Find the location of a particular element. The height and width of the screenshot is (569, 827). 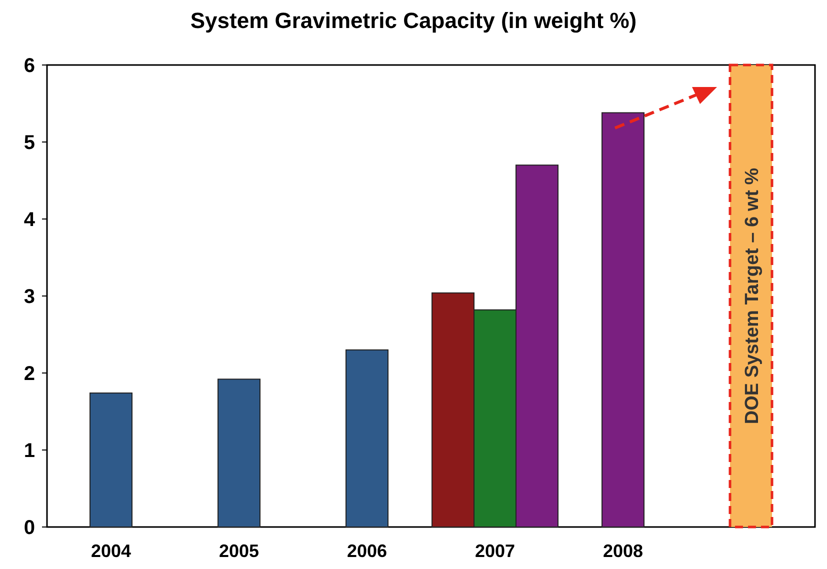

x-tick-label: 2008 is located at coordinates (623, 551).